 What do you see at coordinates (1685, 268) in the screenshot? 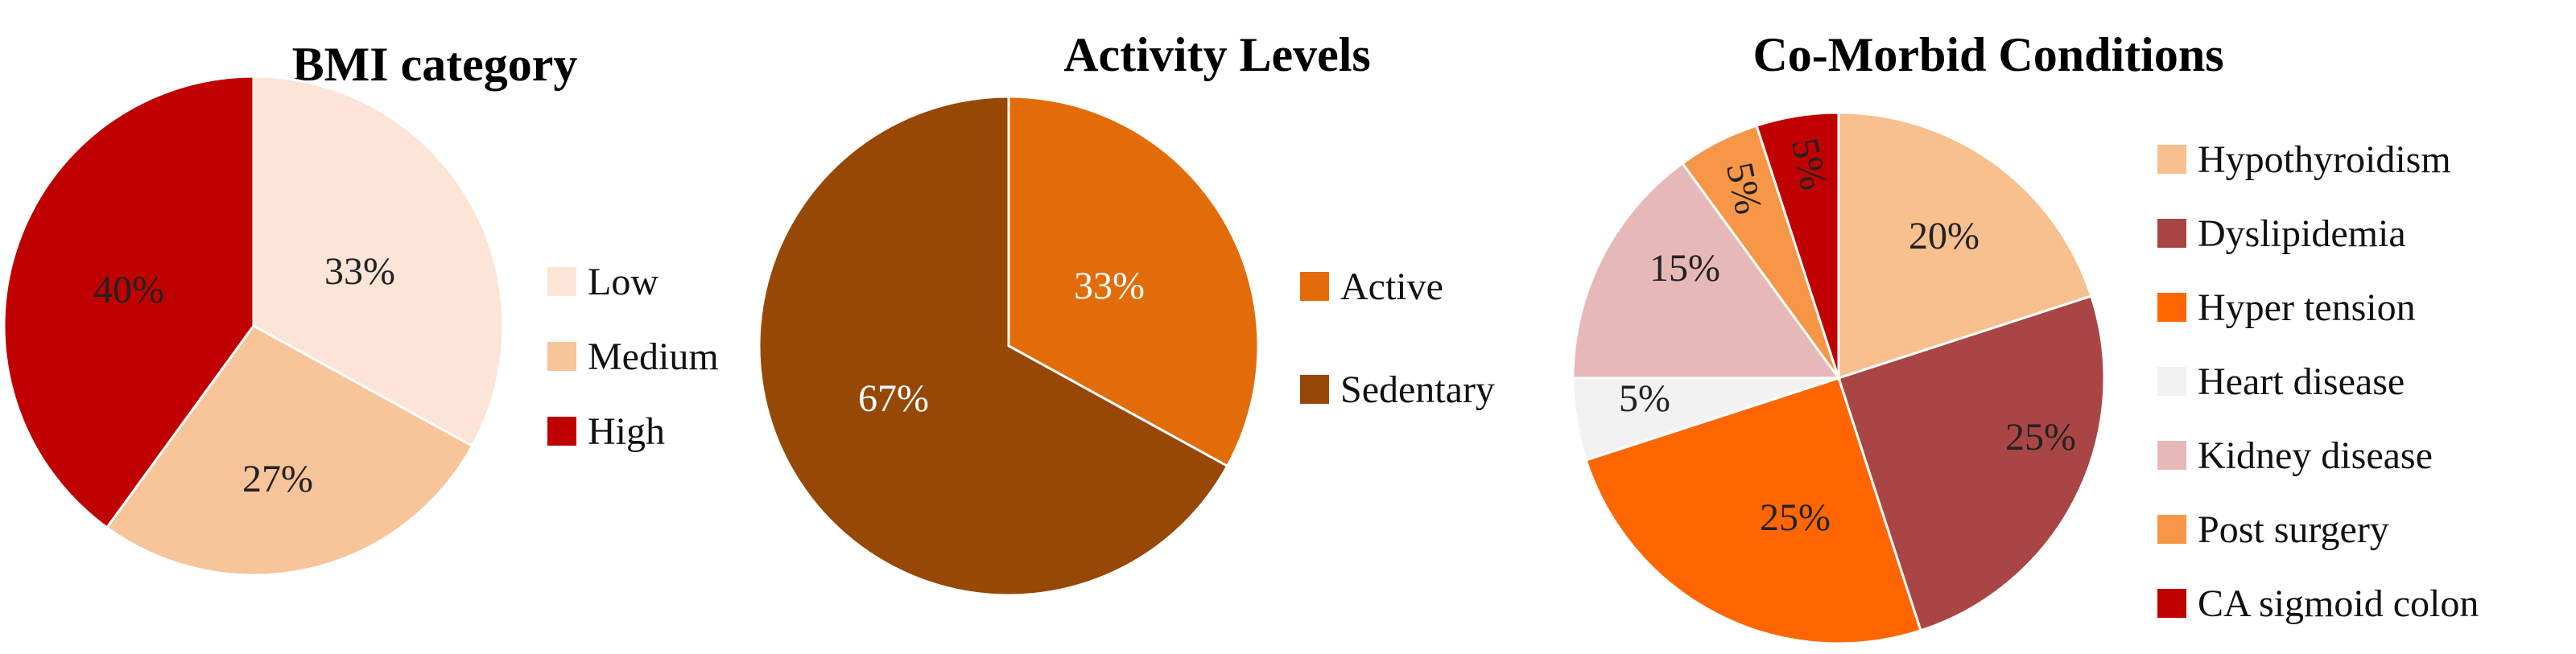
I see `data-label: 15%` at bounding box center [1685, 268].